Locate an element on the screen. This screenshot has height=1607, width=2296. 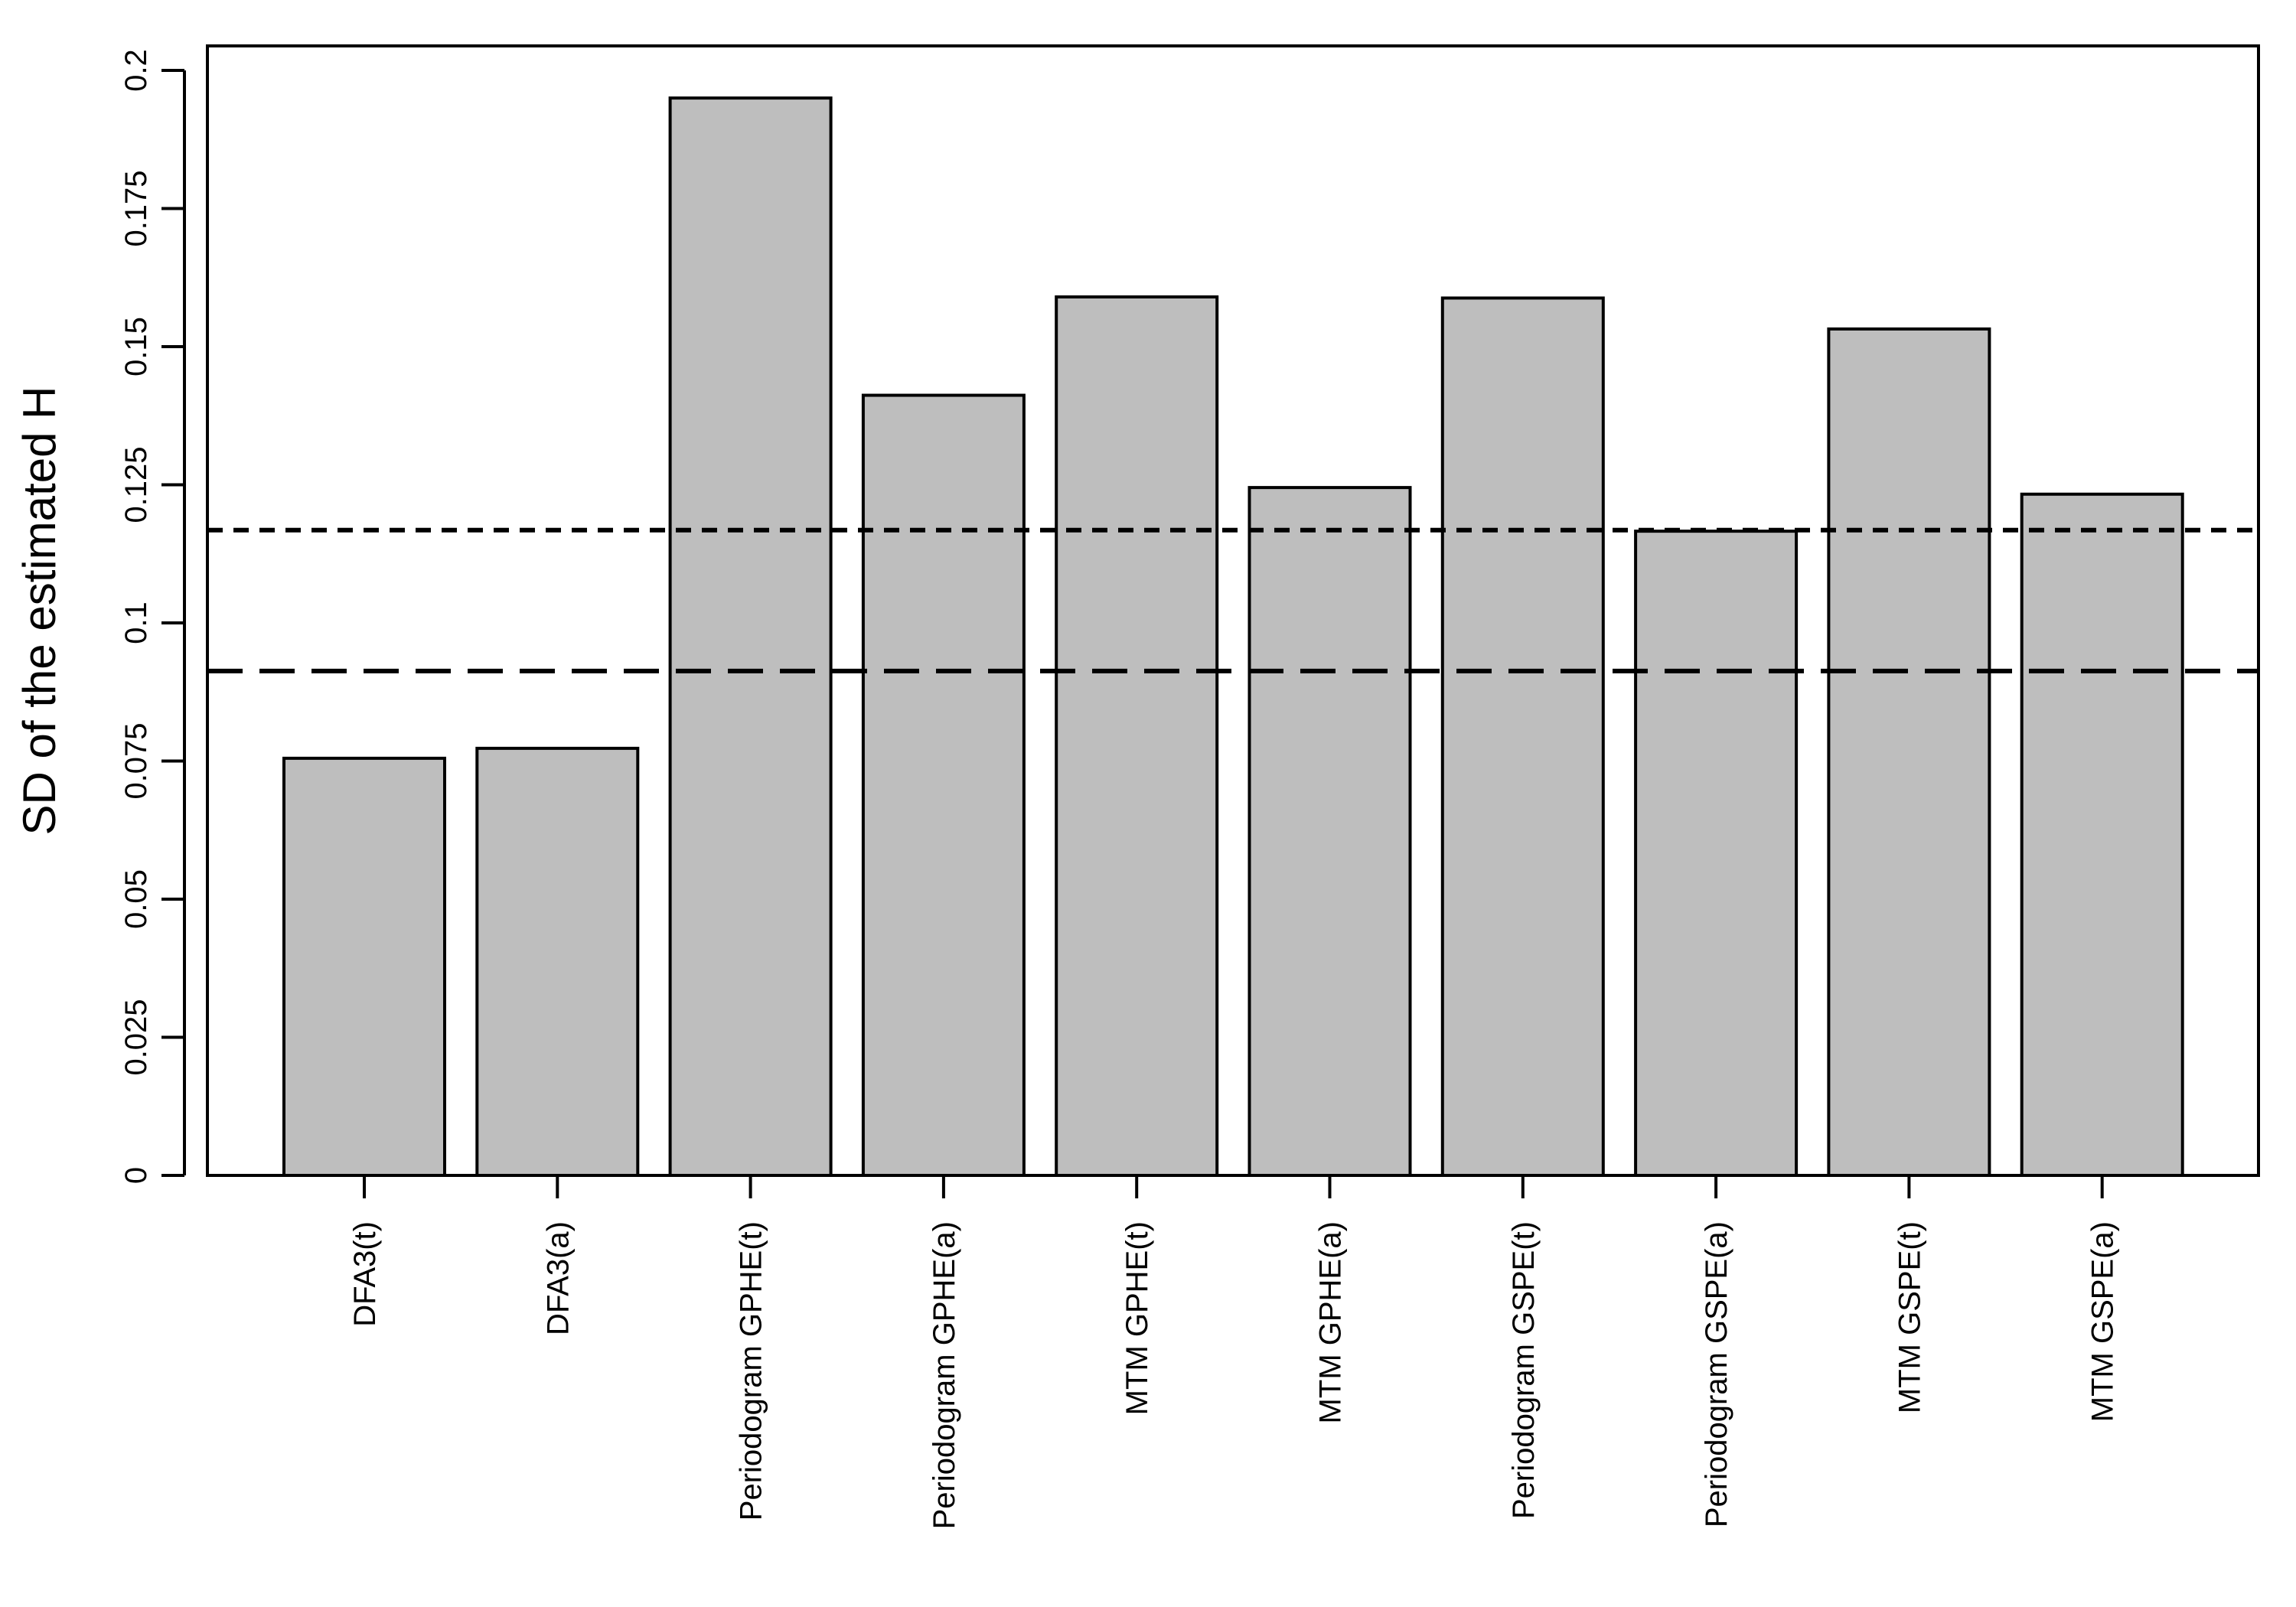
y-tick-label: 0.175 is located at coordinates (136, 208).